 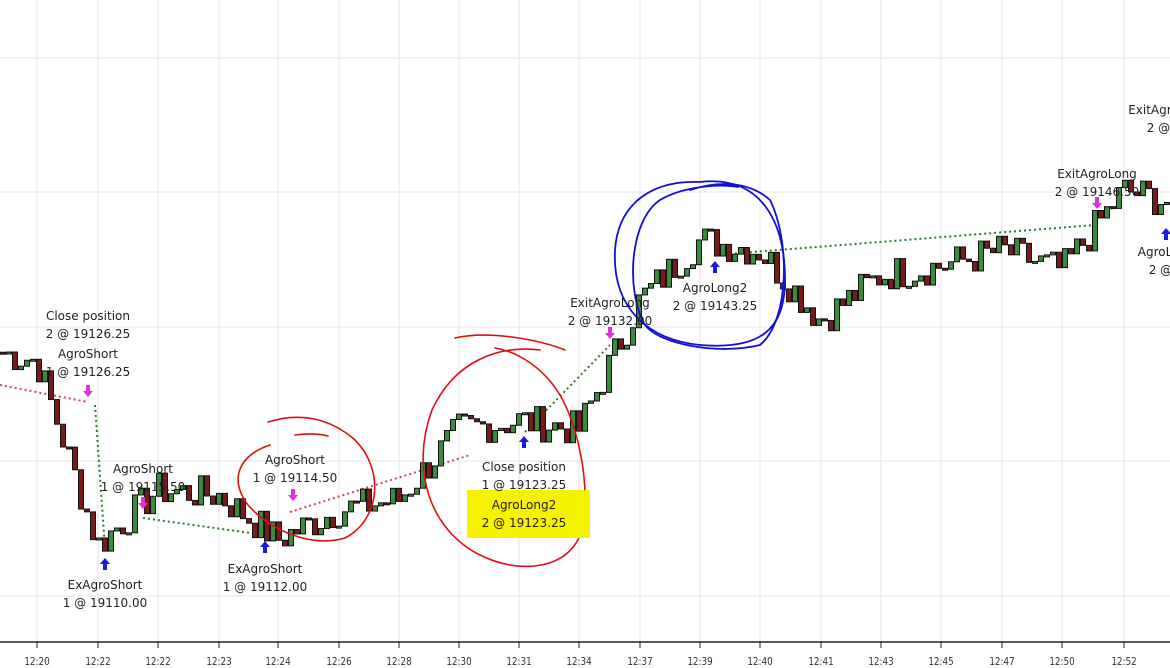 I want to click on x-tick-label: 12:20, so click(x=37, y=661).